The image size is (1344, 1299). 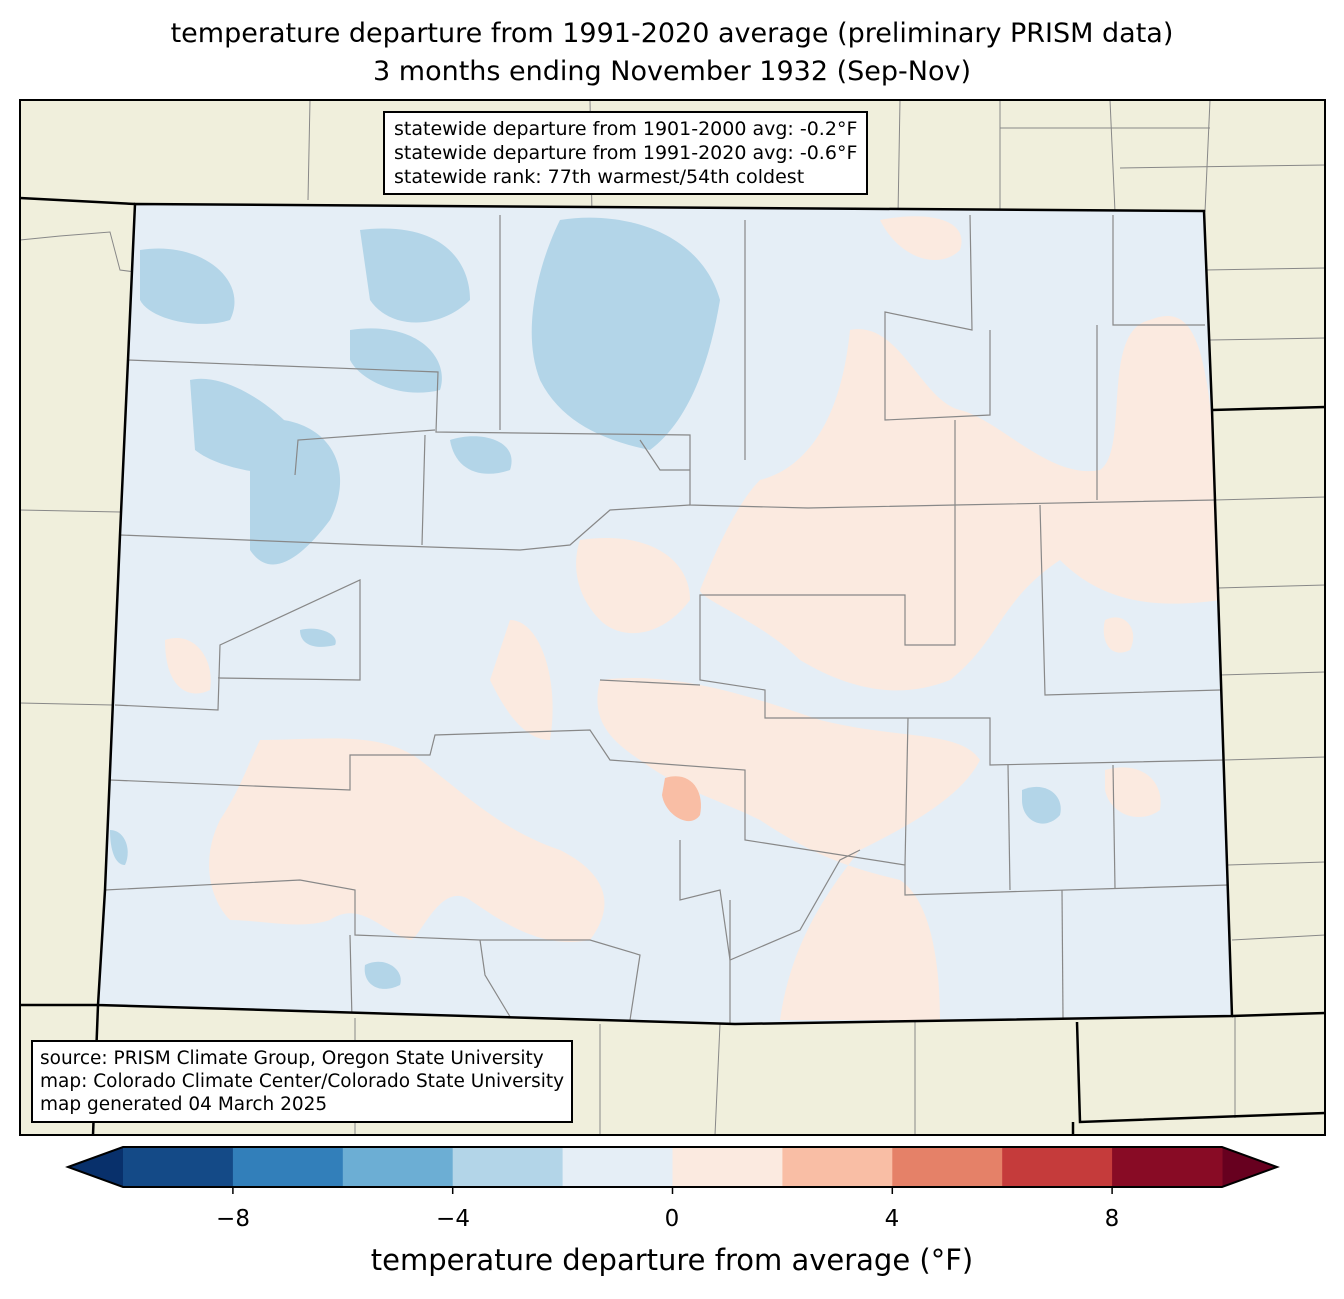 What do you see at coordinates (184, 1104) in the screenshot?
I see `generated-date-line: map generated 04 March 2025` at bounding box center [184, 1104].